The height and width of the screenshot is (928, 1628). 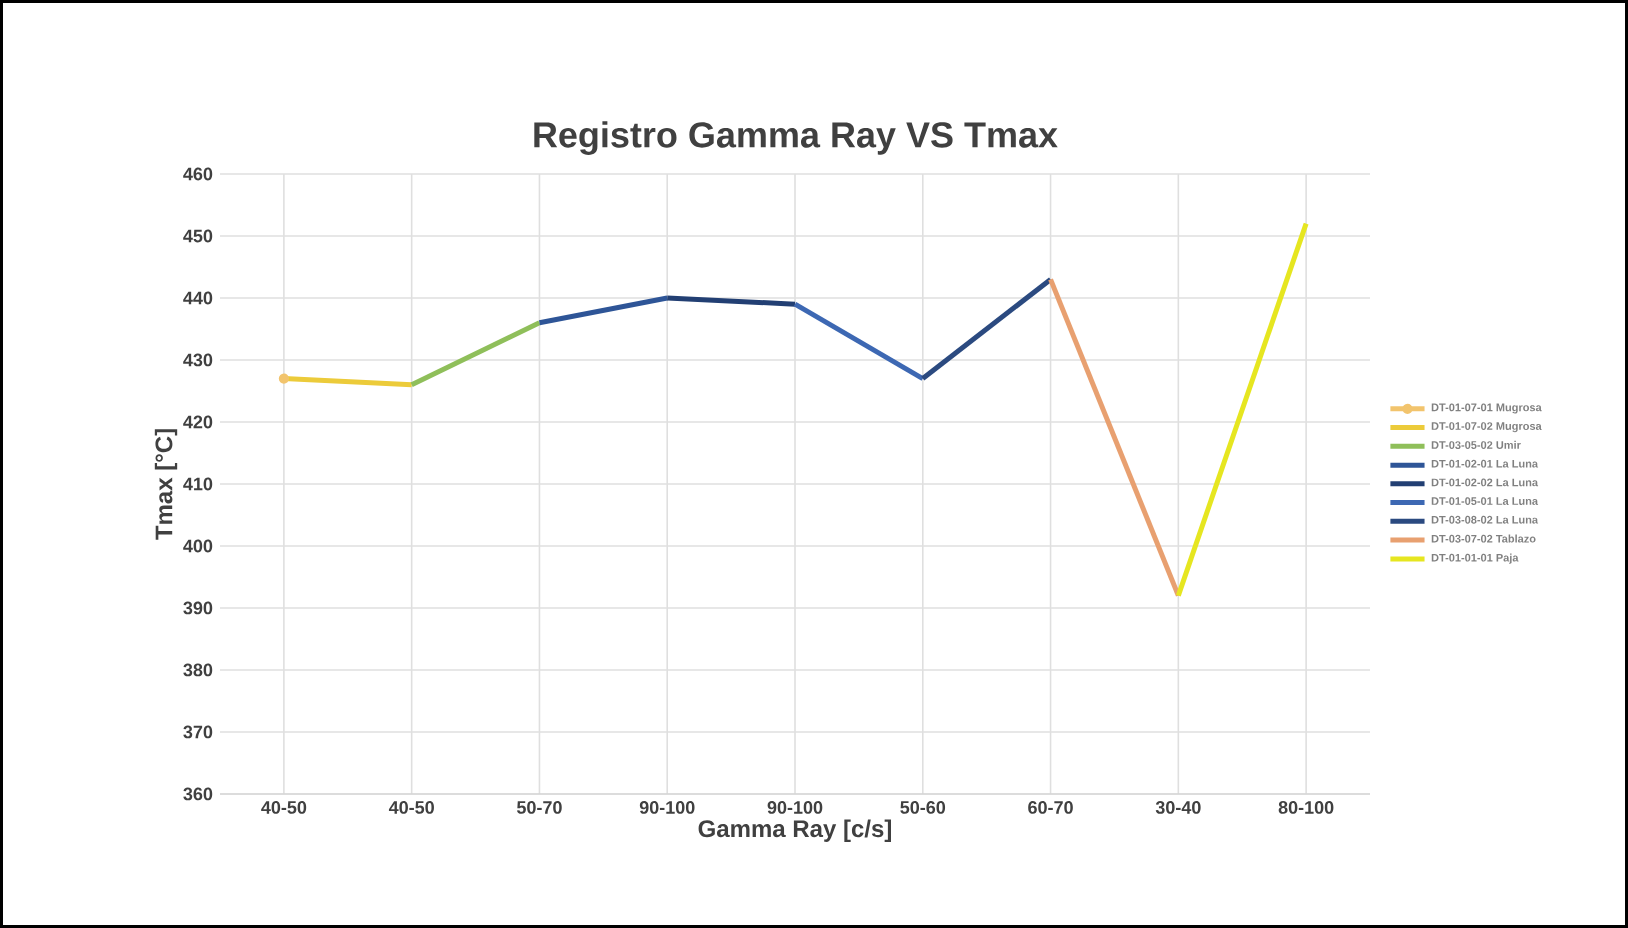 What do you see at coordinates (198, 732) in the screenshot?
I see `y-tick-label: 370` at bounding box center [198, 732].